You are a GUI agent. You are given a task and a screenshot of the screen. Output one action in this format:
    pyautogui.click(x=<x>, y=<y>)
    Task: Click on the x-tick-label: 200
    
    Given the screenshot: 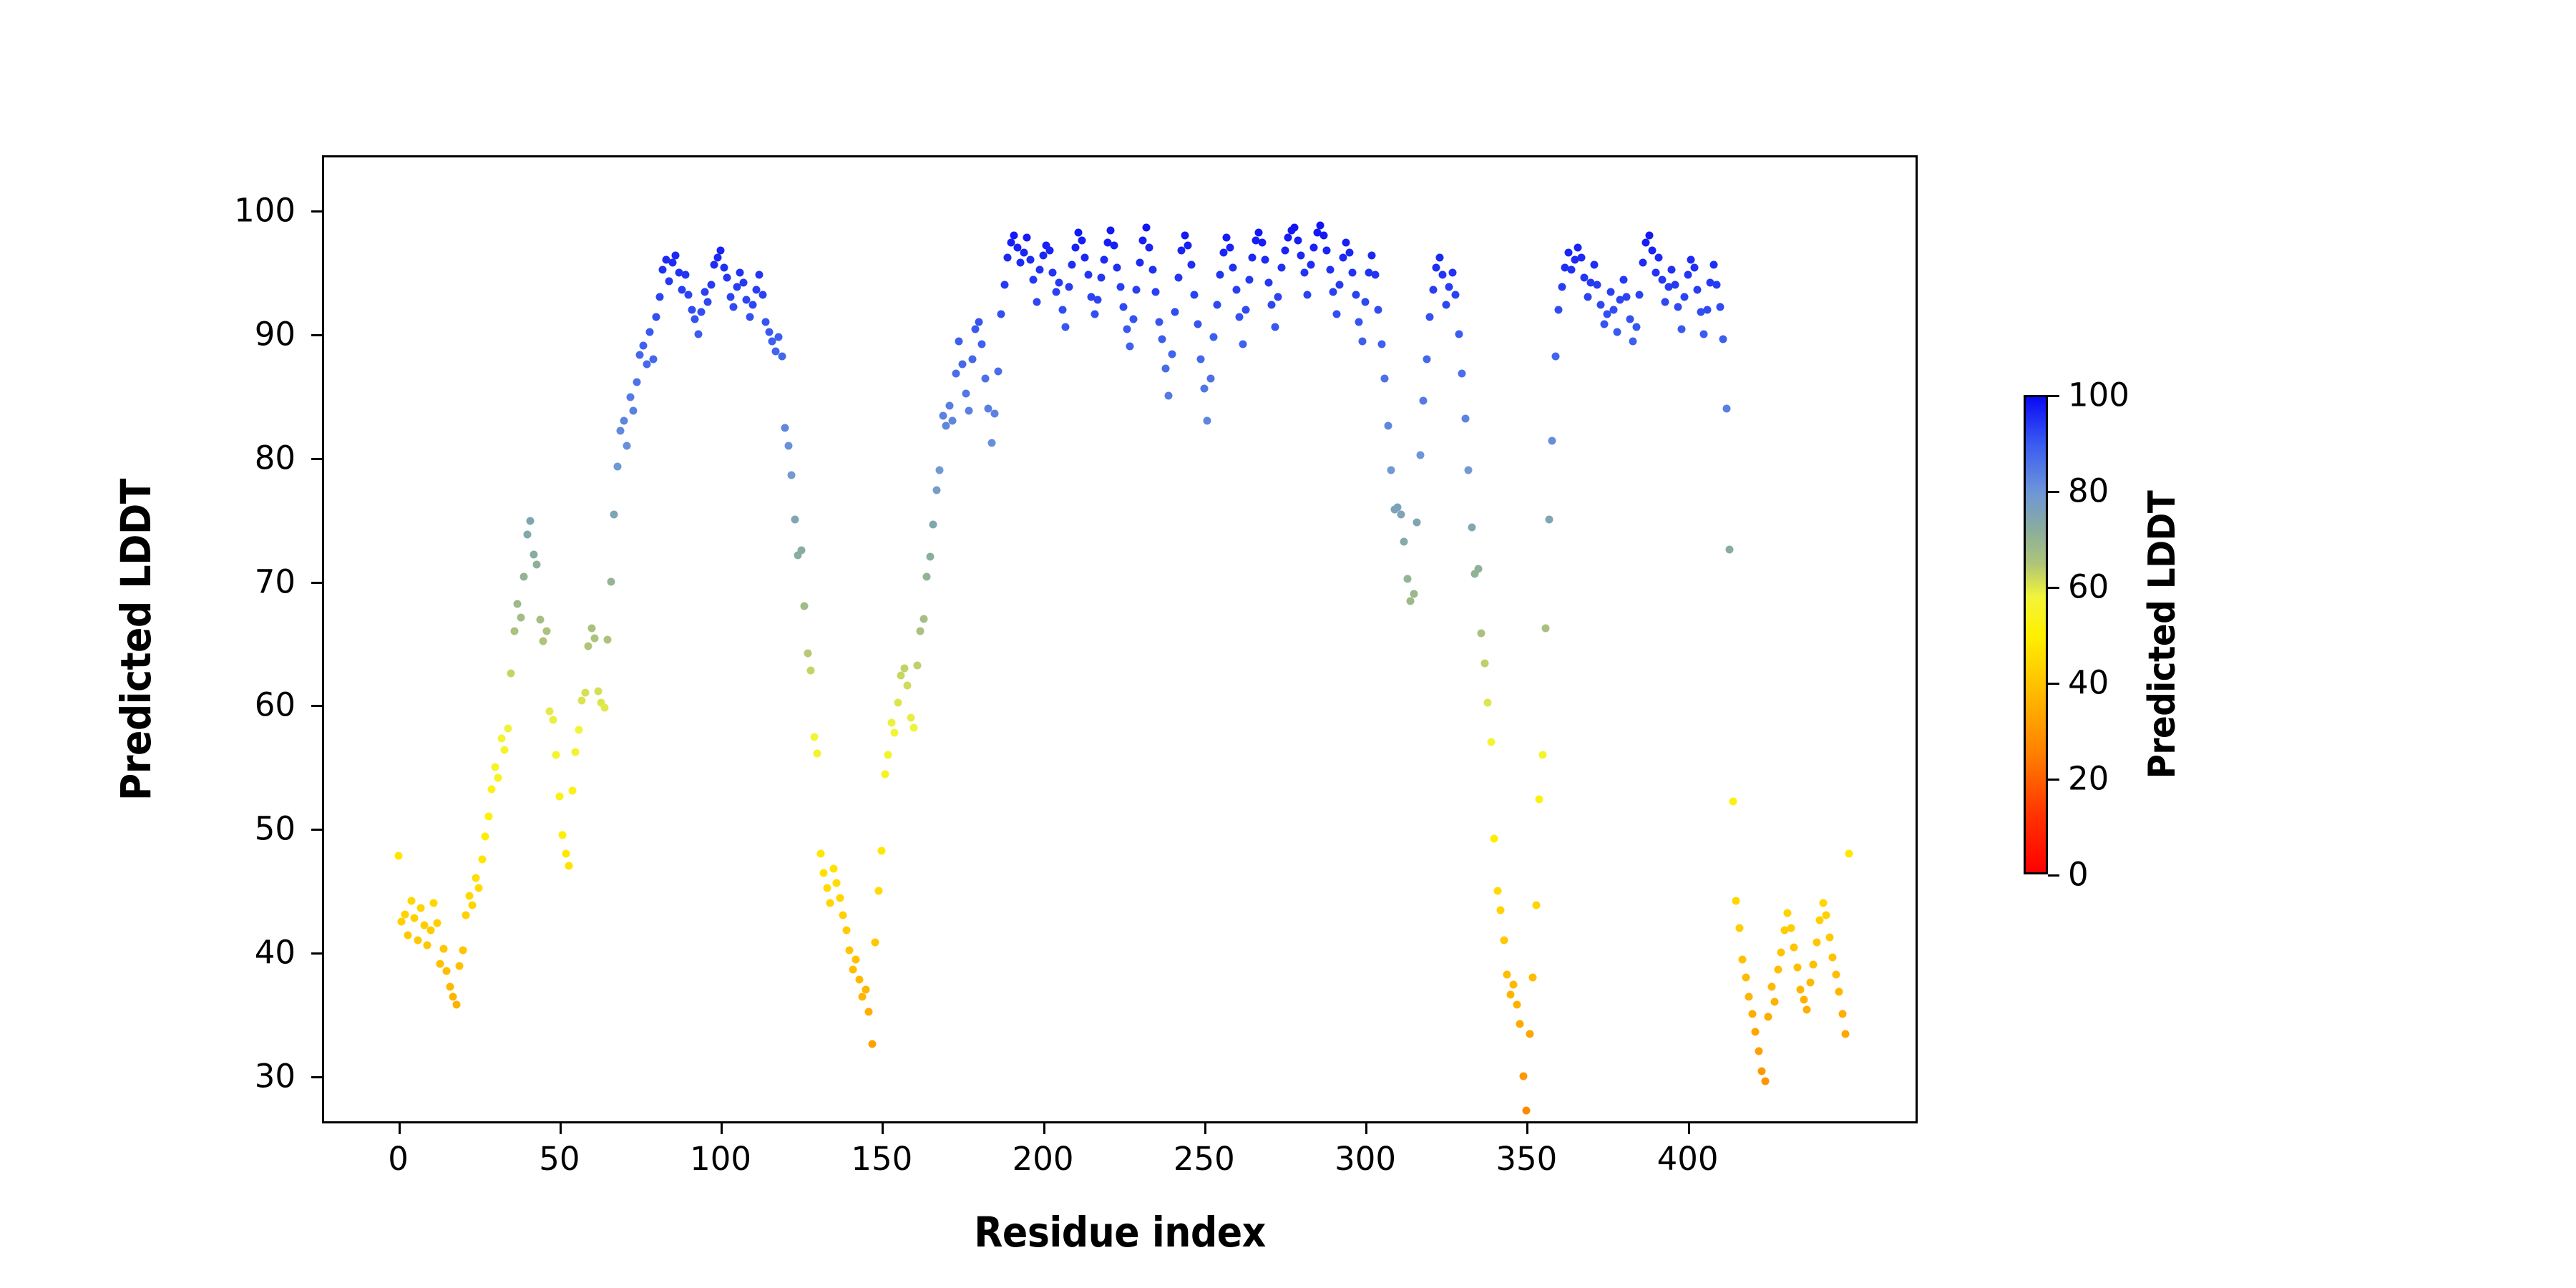 What is the action you would take?
    pyautogui.click(x=1043, y=1159)
    